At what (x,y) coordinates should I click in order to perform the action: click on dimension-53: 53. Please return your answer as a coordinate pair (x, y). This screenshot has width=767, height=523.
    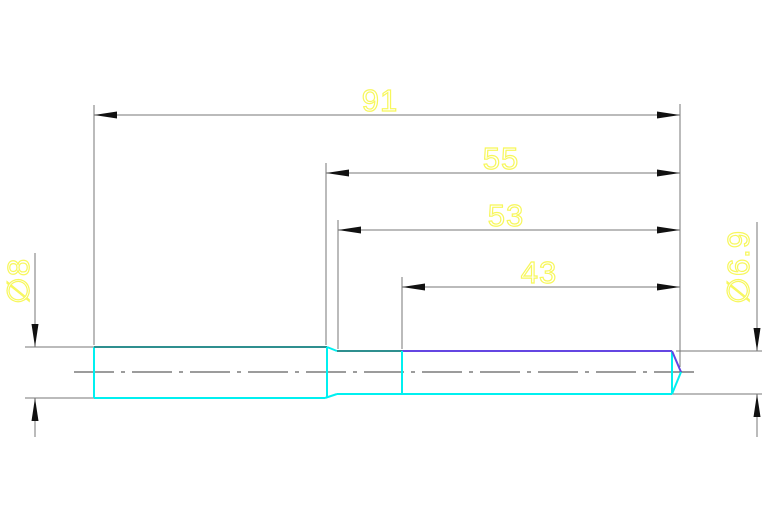
    Looking at the image, I should click on (508, 273).